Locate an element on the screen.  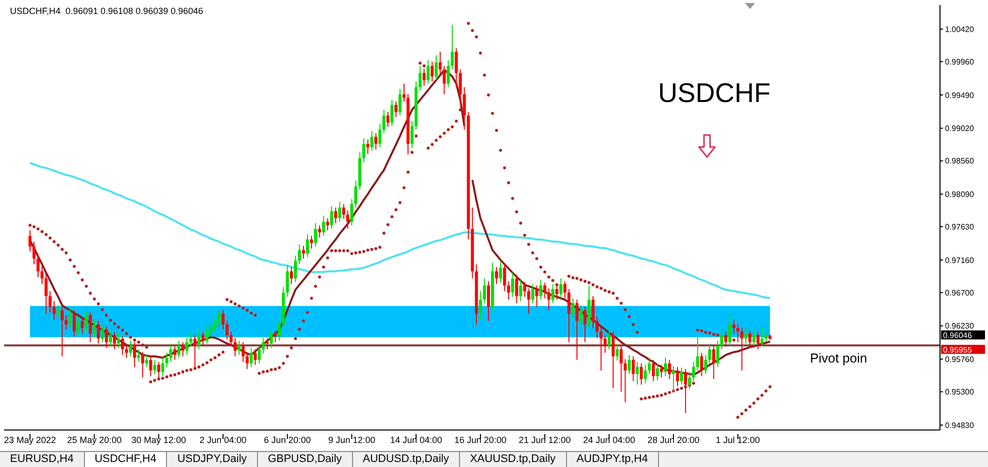
y-tick-label: 0.99960 is located at coordinates (959, 62).